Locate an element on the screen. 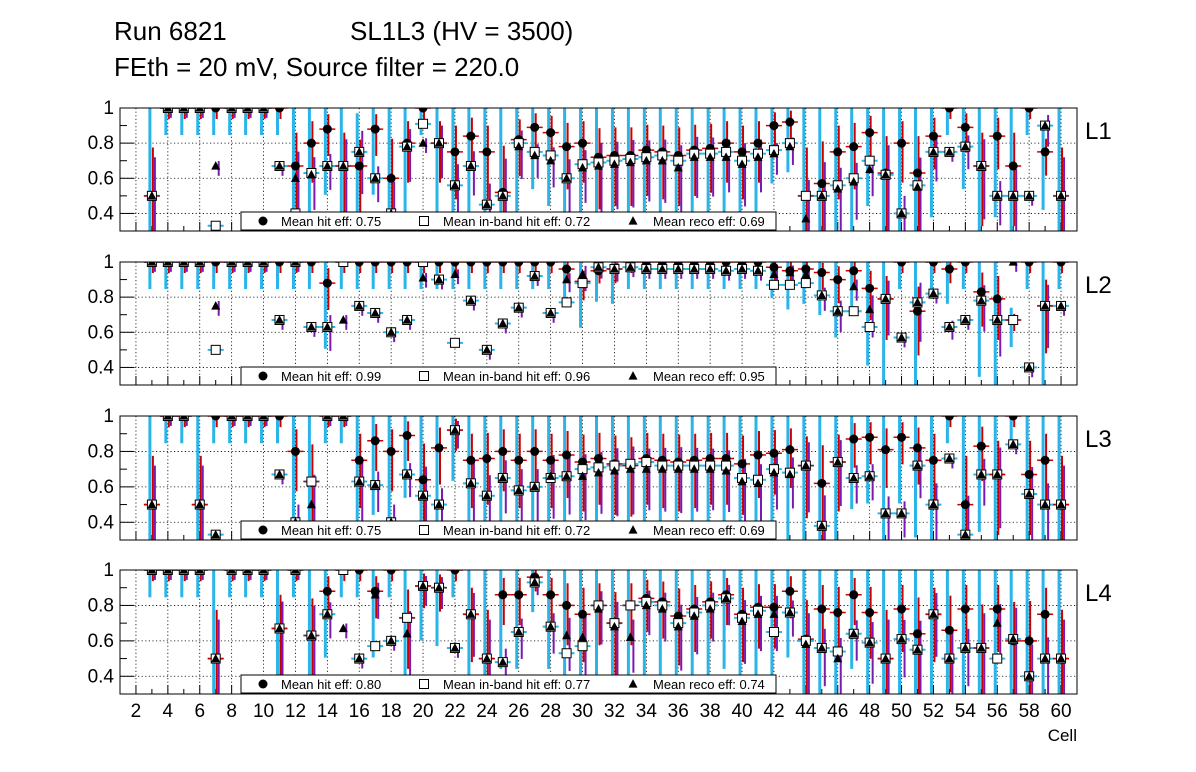 The height and width of the screenshot is (772, 1196). x-tick-label: 58 is located at coordinates (1029, 711).